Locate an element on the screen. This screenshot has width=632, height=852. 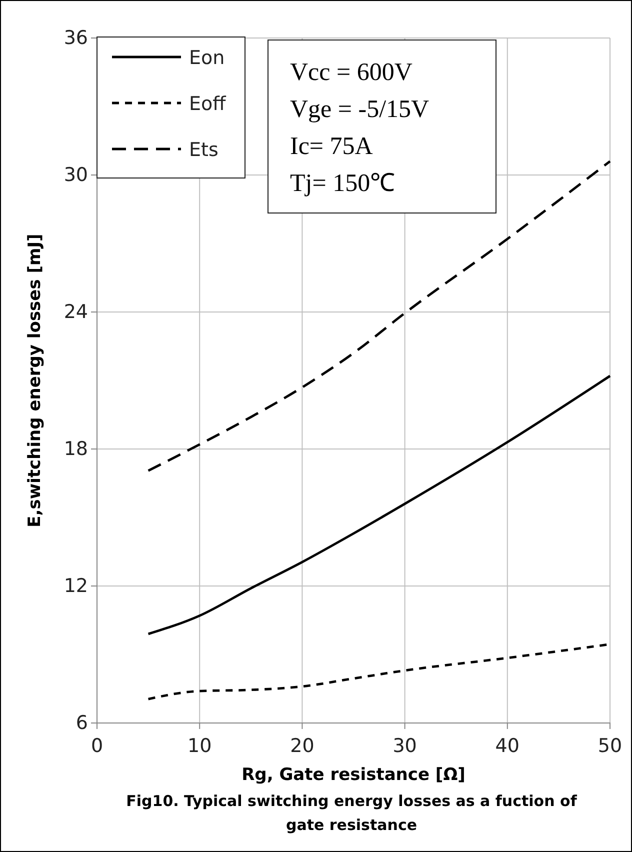
x-tick-label: 30 is located at coordinates (404, 745).